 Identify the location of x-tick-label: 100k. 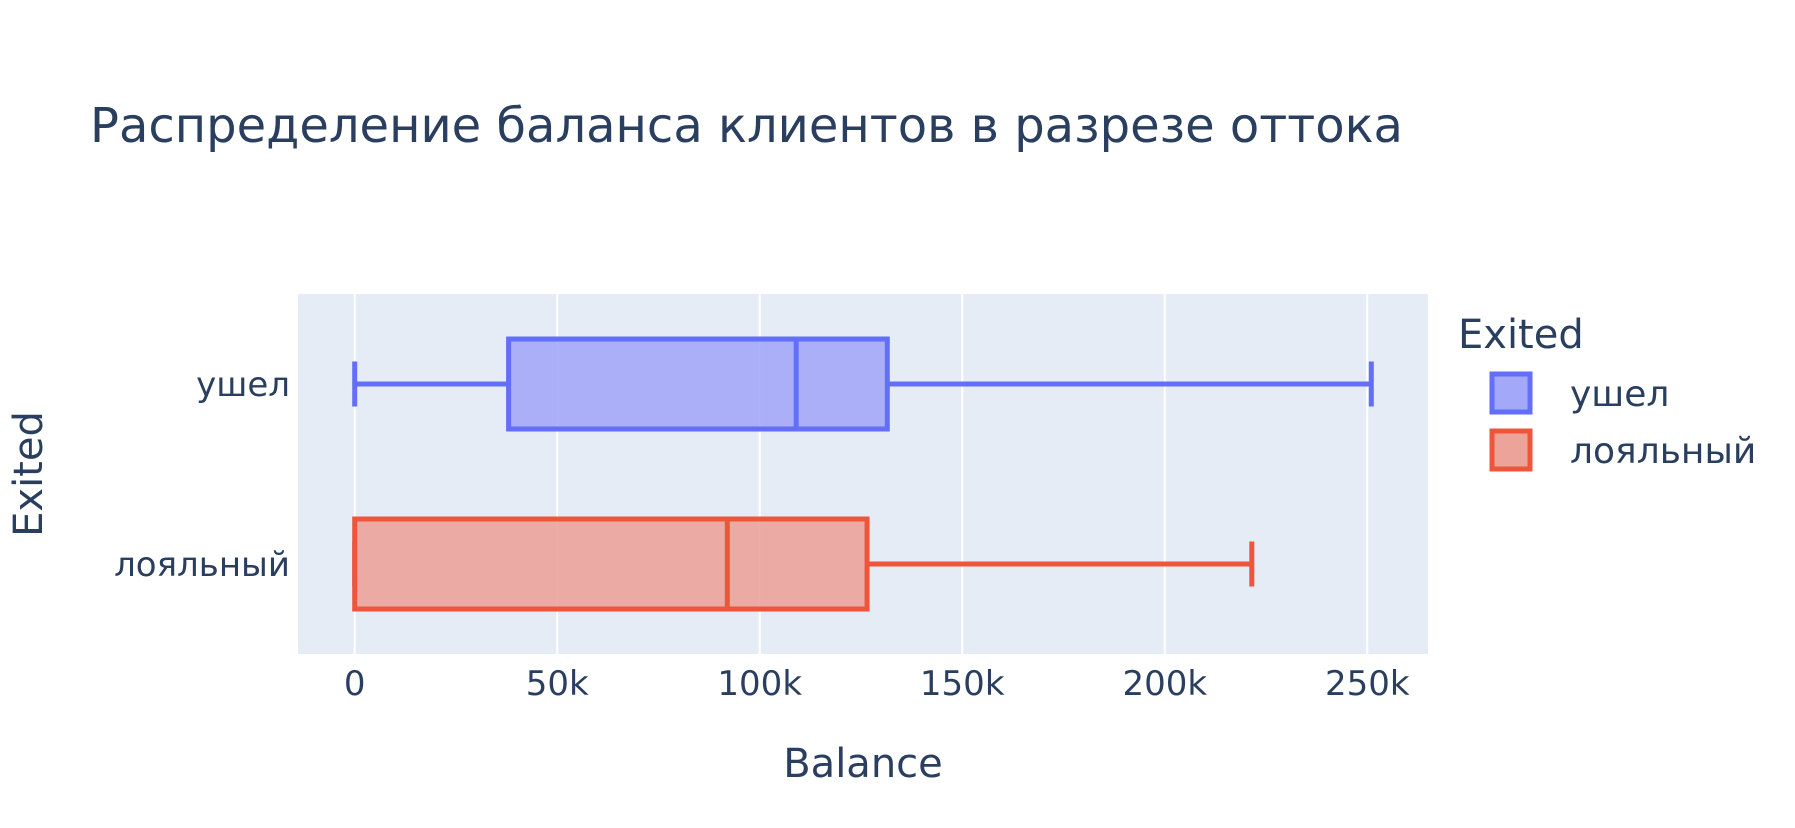
(759, 684).